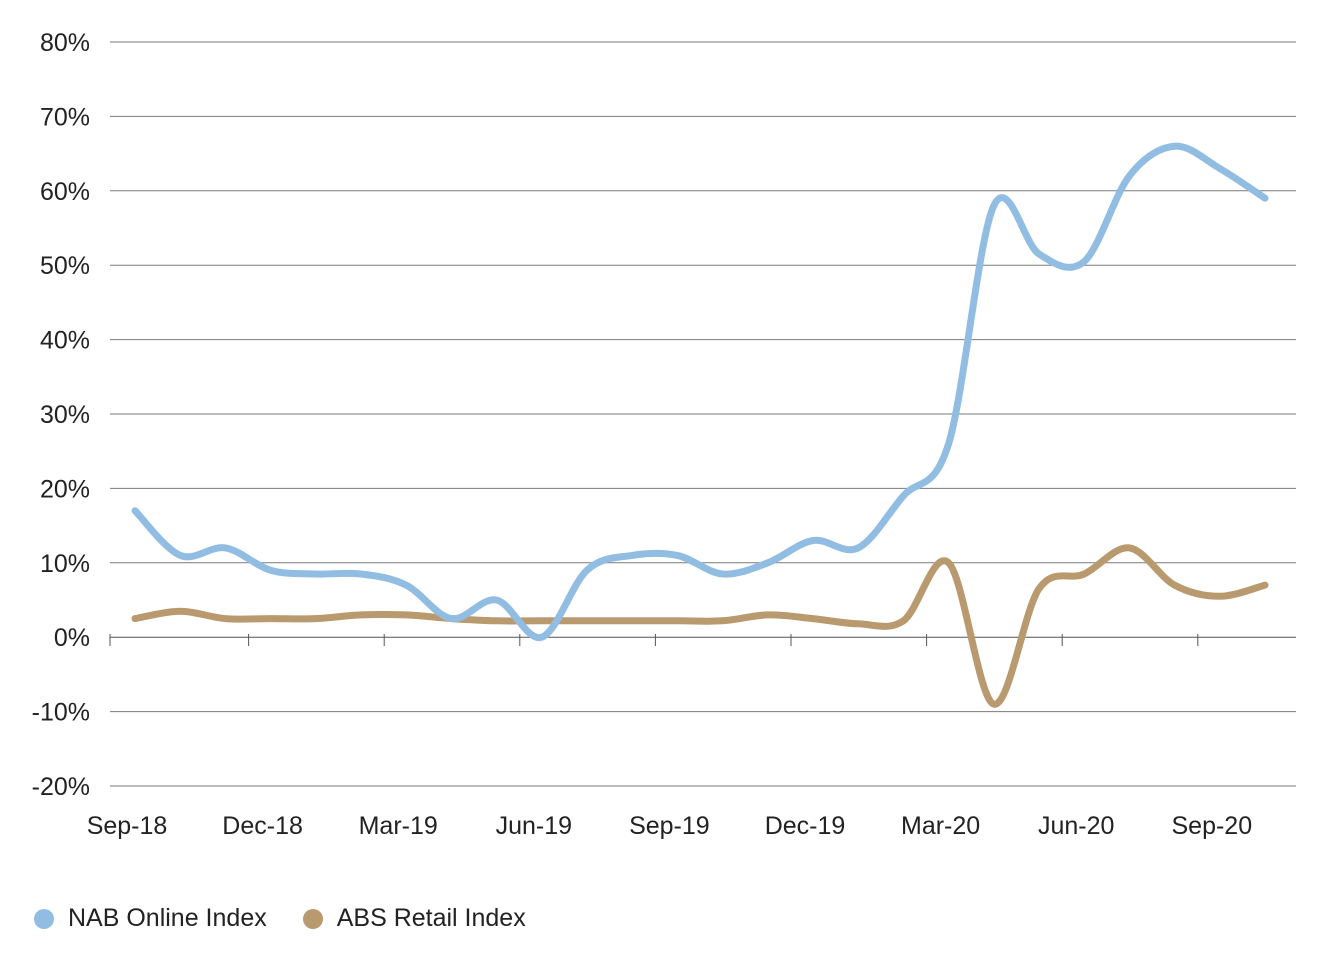 Image resolution: width=1333 pixels, height=965 pixels. What do you see at coordinates (65, 415) in the screenshot?
I see `y-tick-label: 30%` at bounding box center [65, 415].